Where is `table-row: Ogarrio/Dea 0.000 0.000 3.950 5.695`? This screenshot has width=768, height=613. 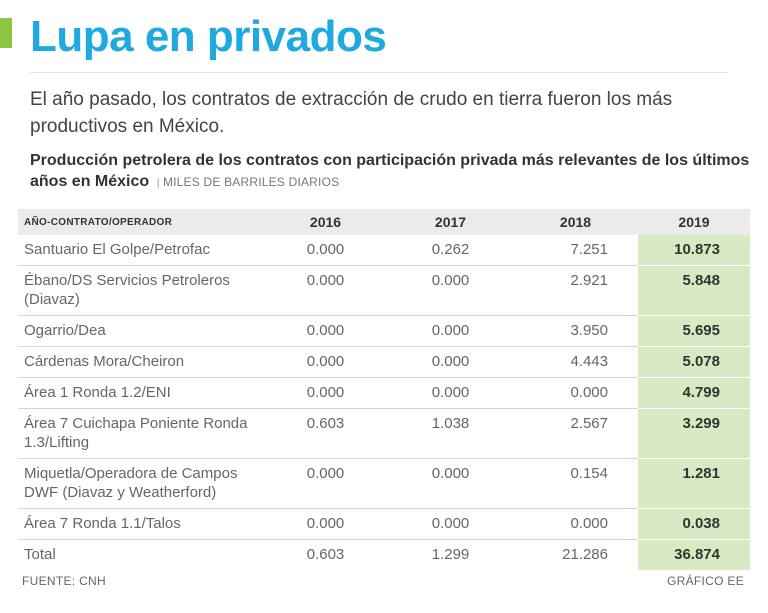 table-row: Ogarrio/Dea 0.000 0.000 3.950 5.695 is located at coordinates (384, 331).